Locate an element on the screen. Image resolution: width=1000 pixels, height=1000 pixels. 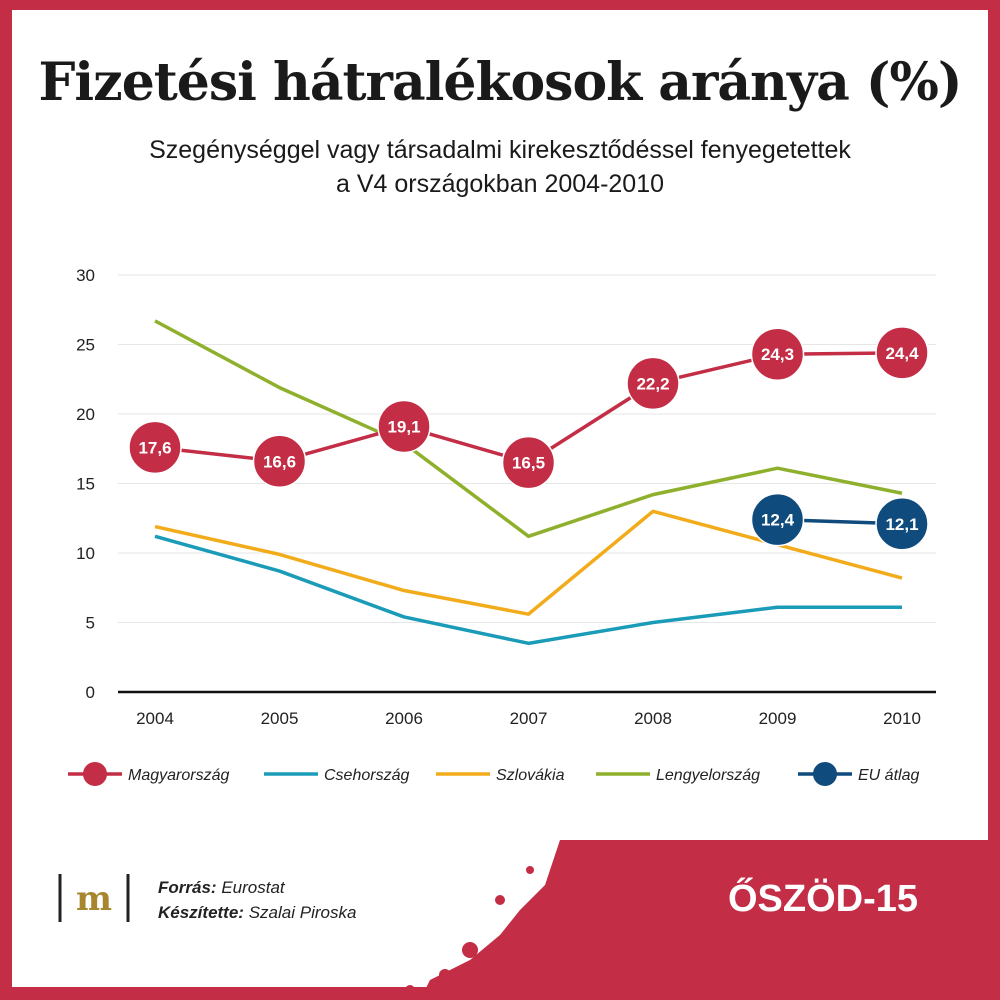
y-tick-label: 15 is located at coordinates (85, 484).